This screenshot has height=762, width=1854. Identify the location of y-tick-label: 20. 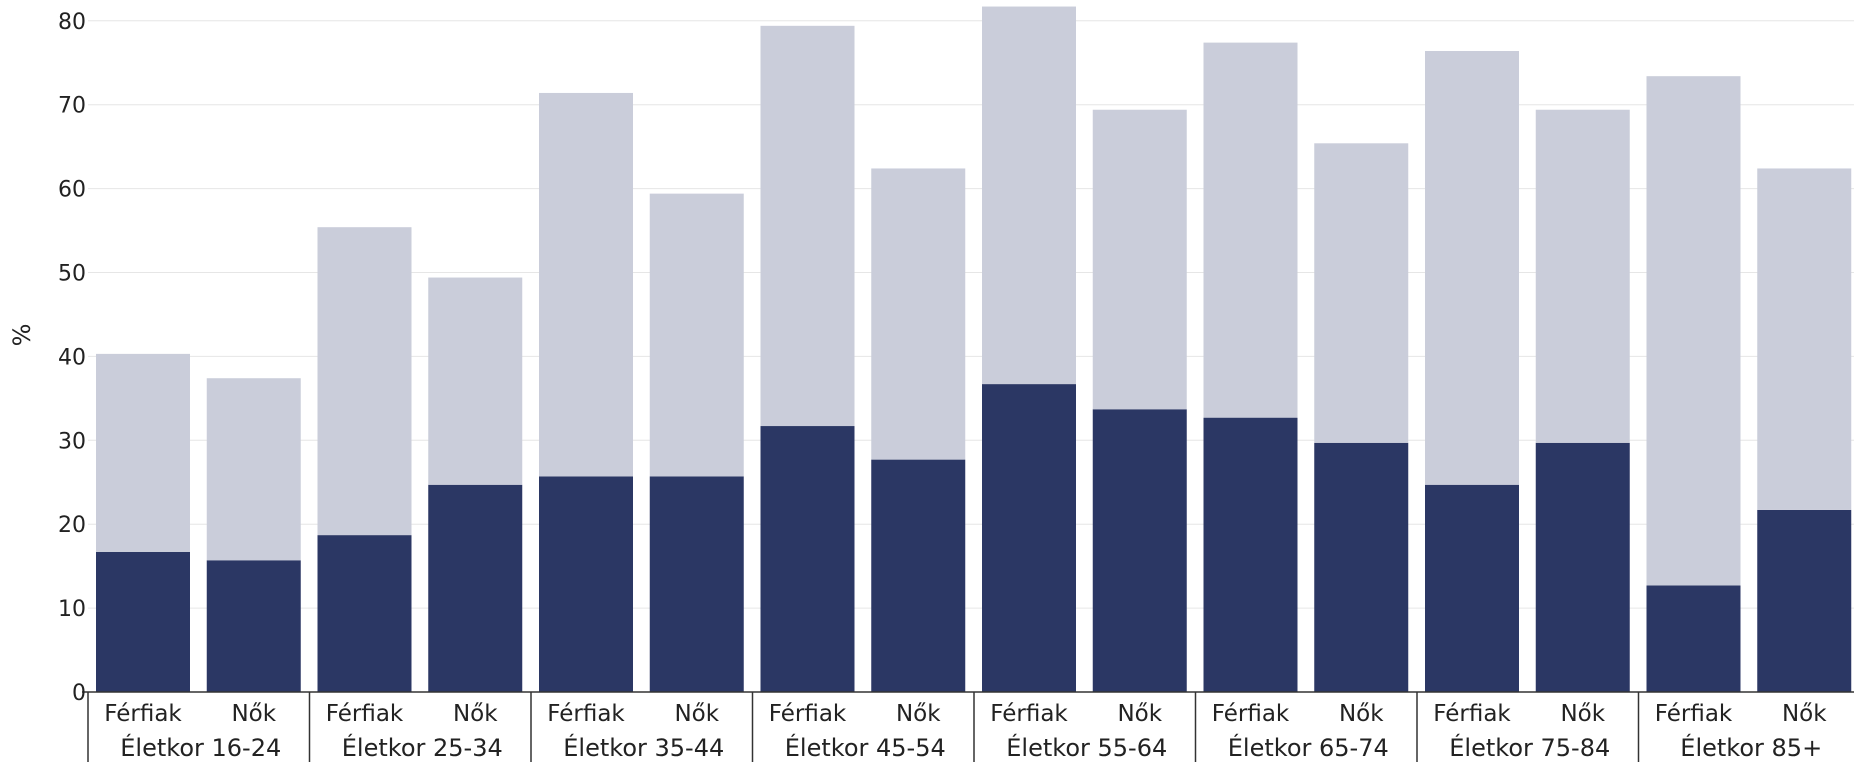
(72, 525).